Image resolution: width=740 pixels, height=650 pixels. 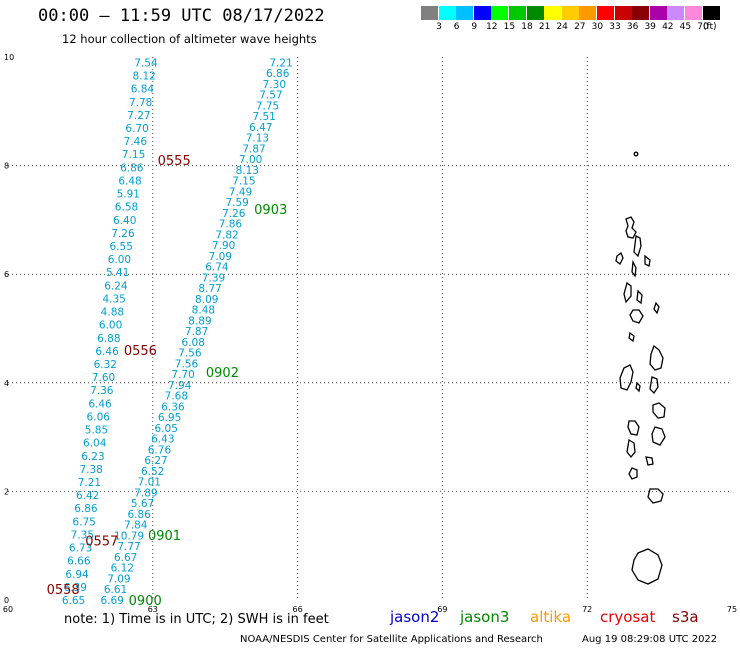 I want to click on wave-height-value: 6.00, so click(x=110, y=326).